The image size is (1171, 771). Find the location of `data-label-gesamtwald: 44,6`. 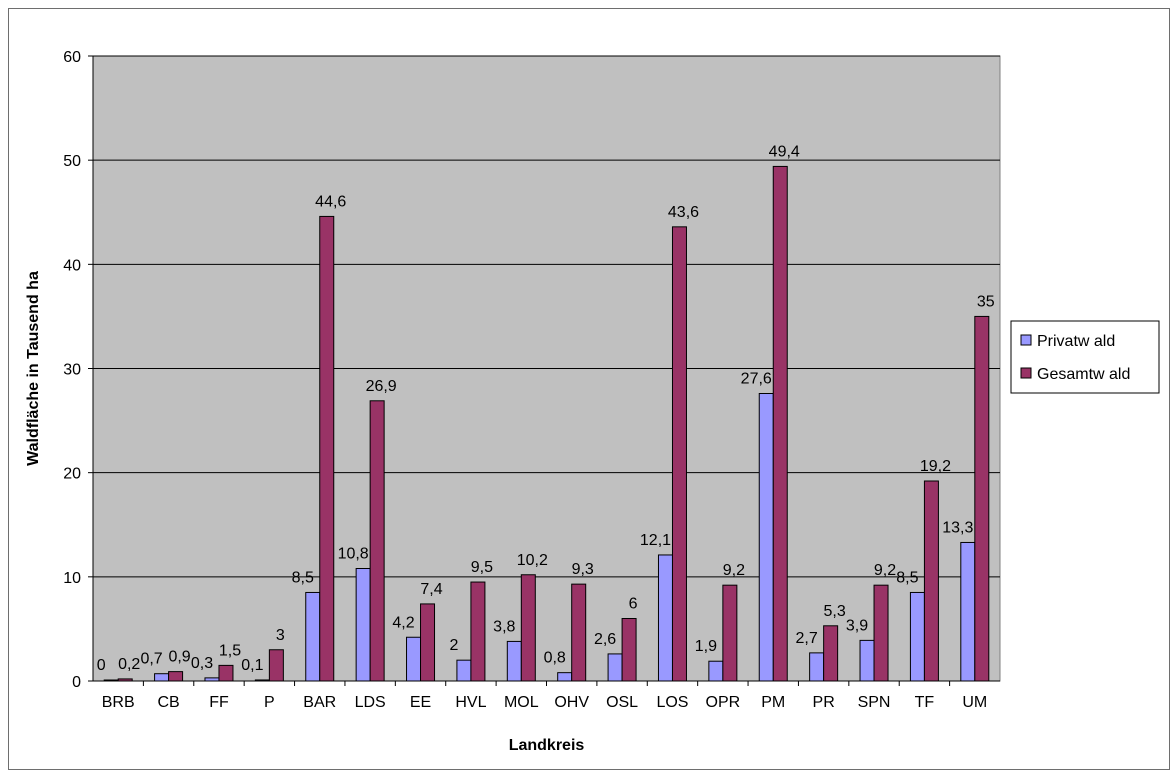

data-label-gesamtwald: 44,6 is located at coordinates (330, 201).